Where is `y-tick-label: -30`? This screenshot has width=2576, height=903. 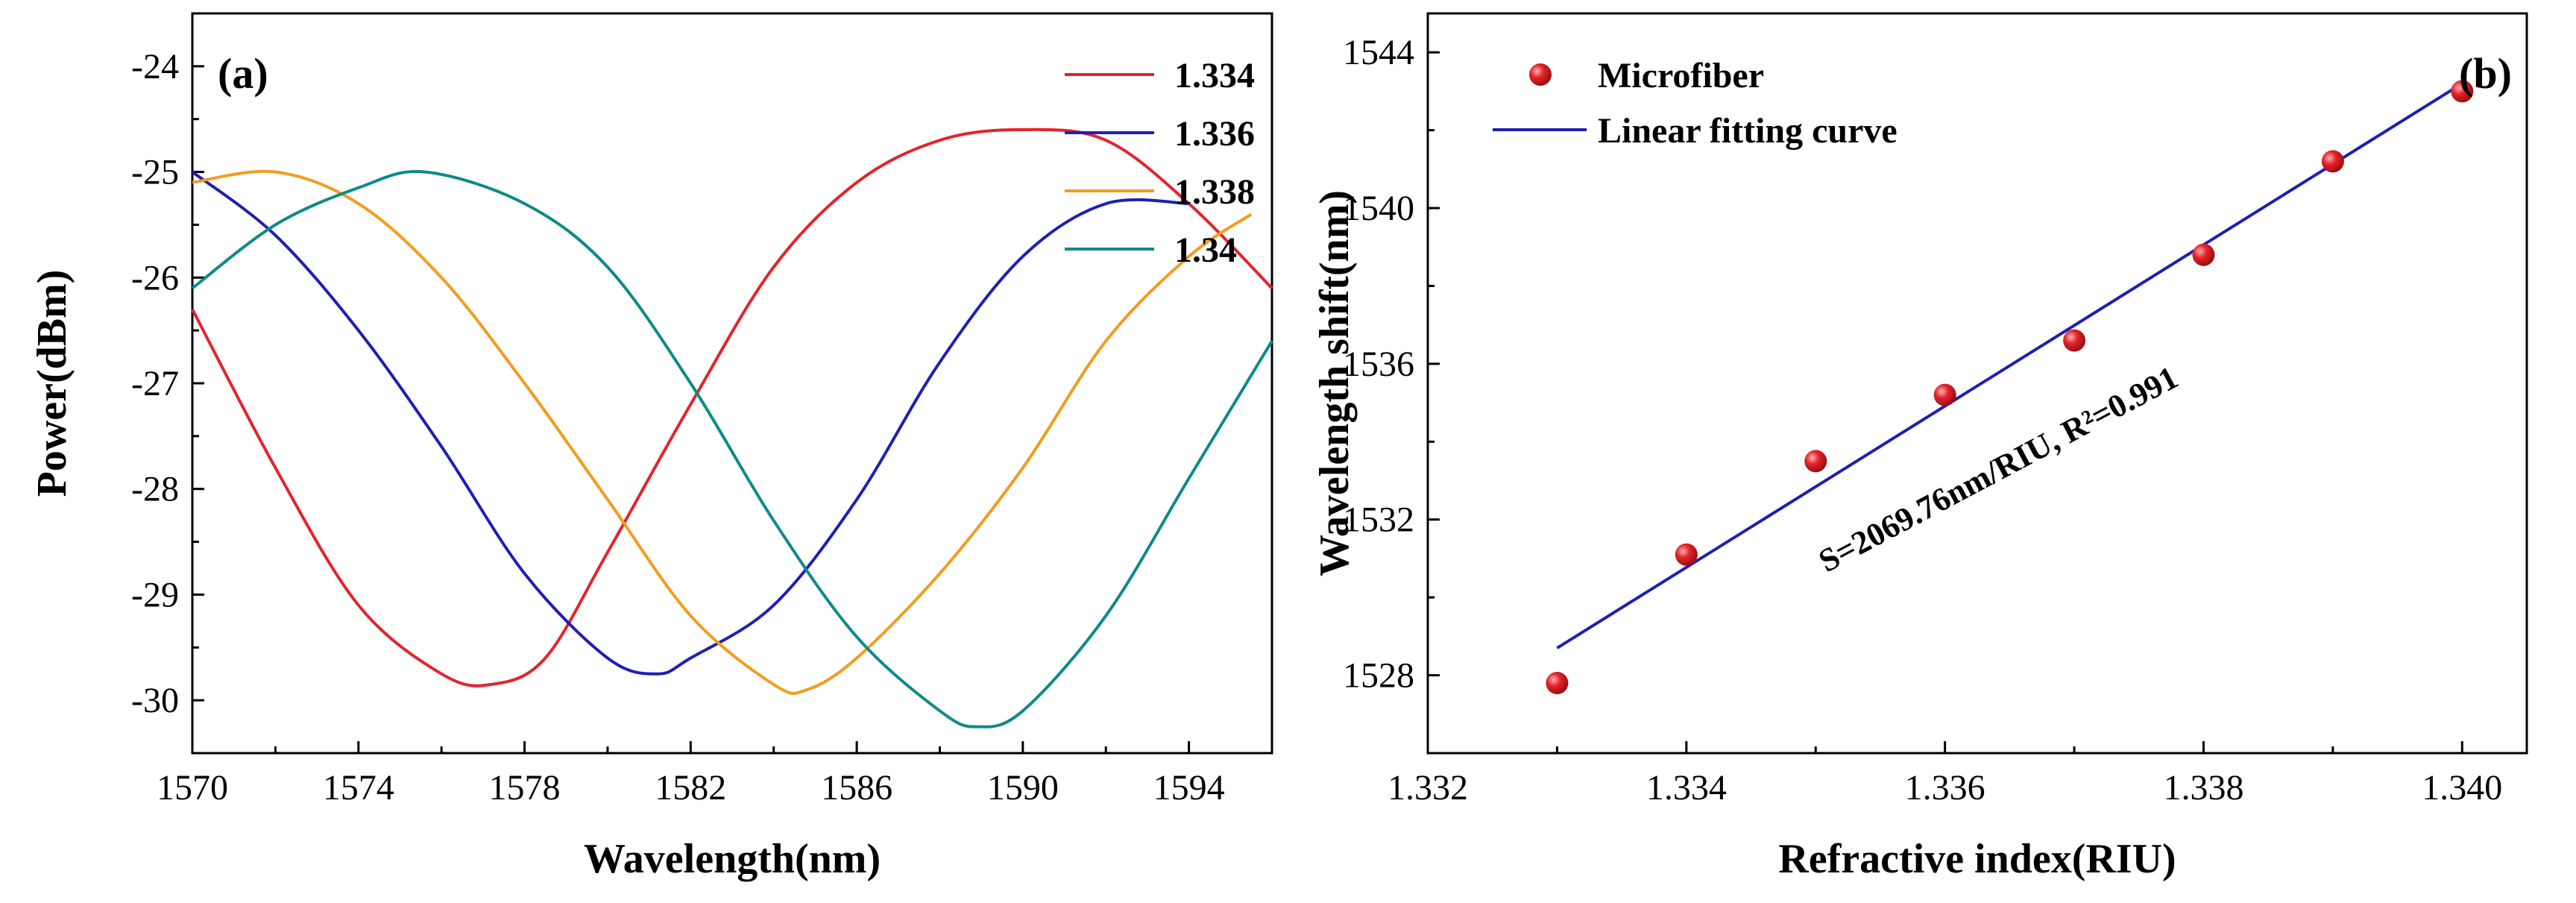 y-tick-label: -30 is located at coordinates (155, 700).